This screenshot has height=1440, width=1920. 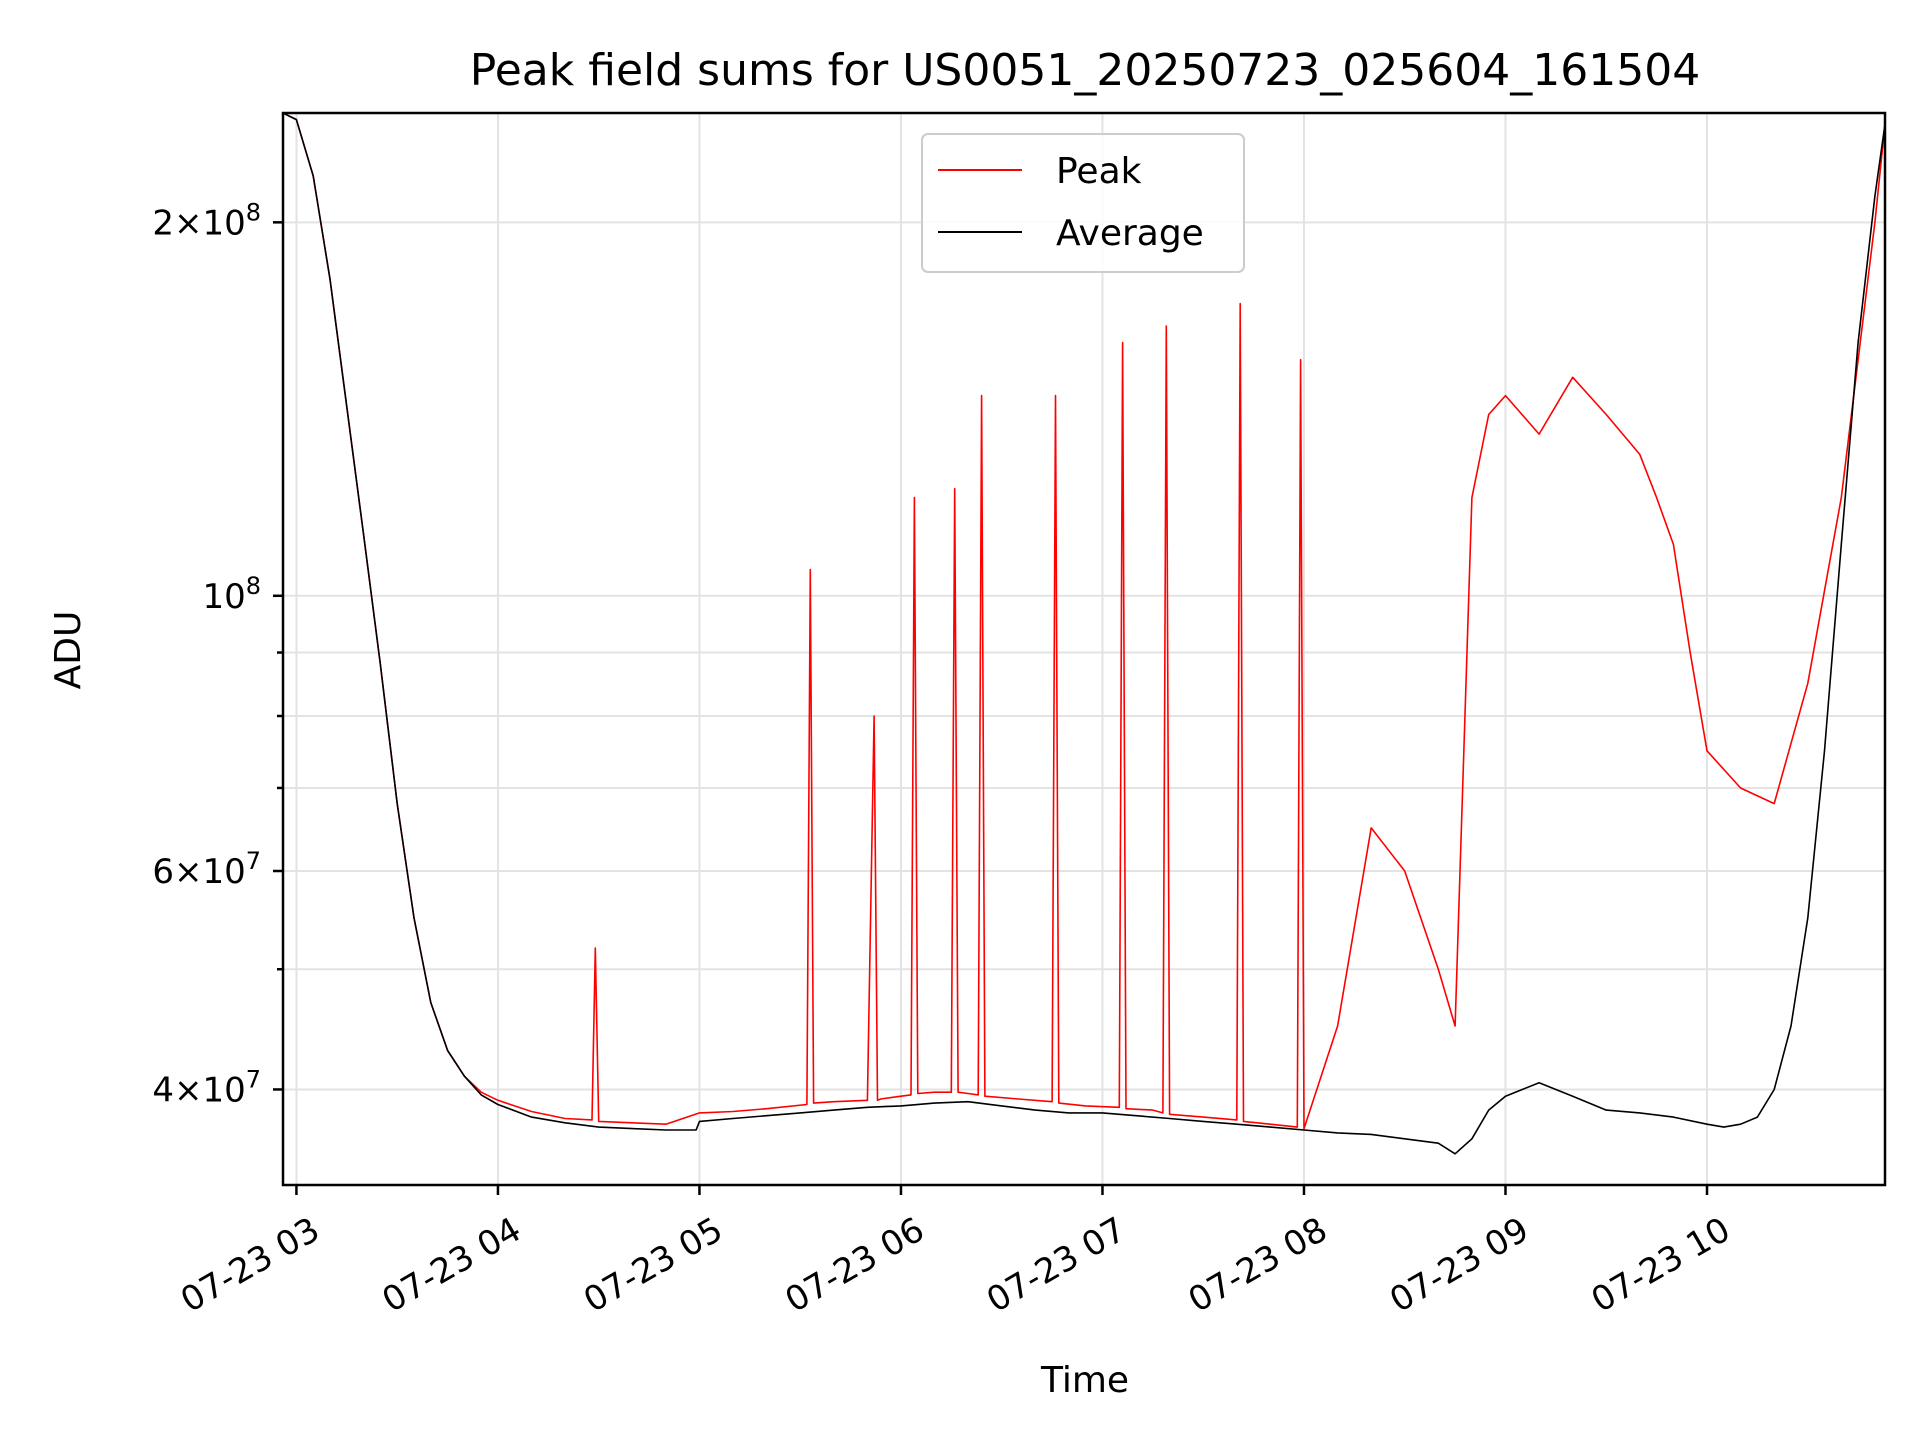 What do you see at coordinates (206, 1087) in the screenshot?
I see `y-tick-label: 4×107` at bounding box center [206, 1087].